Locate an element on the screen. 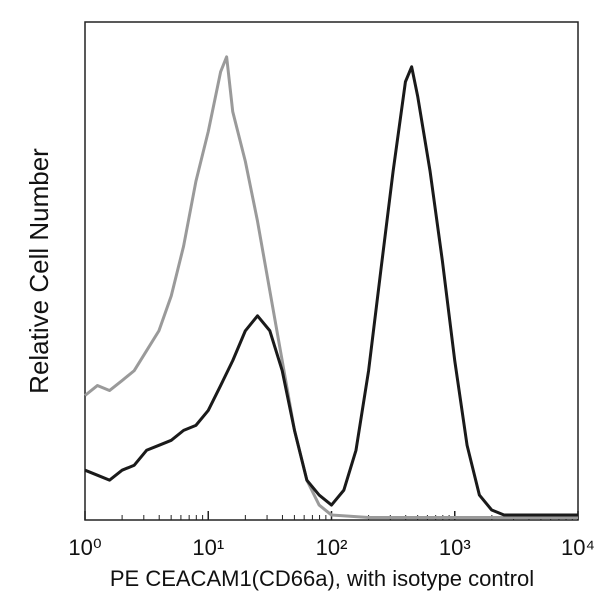  y-axis-label: Relative Cell Number is located at coordinates (39, 271).